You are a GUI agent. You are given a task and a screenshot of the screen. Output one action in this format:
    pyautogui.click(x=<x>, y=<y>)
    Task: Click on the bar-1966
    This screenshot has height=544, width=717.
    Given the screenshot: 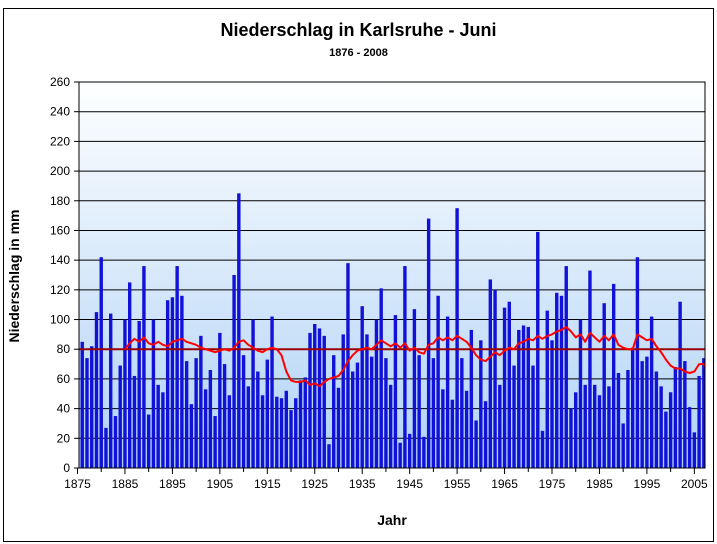 What is the action you would take?
    pyautogui.click(x=509, y=384)
    